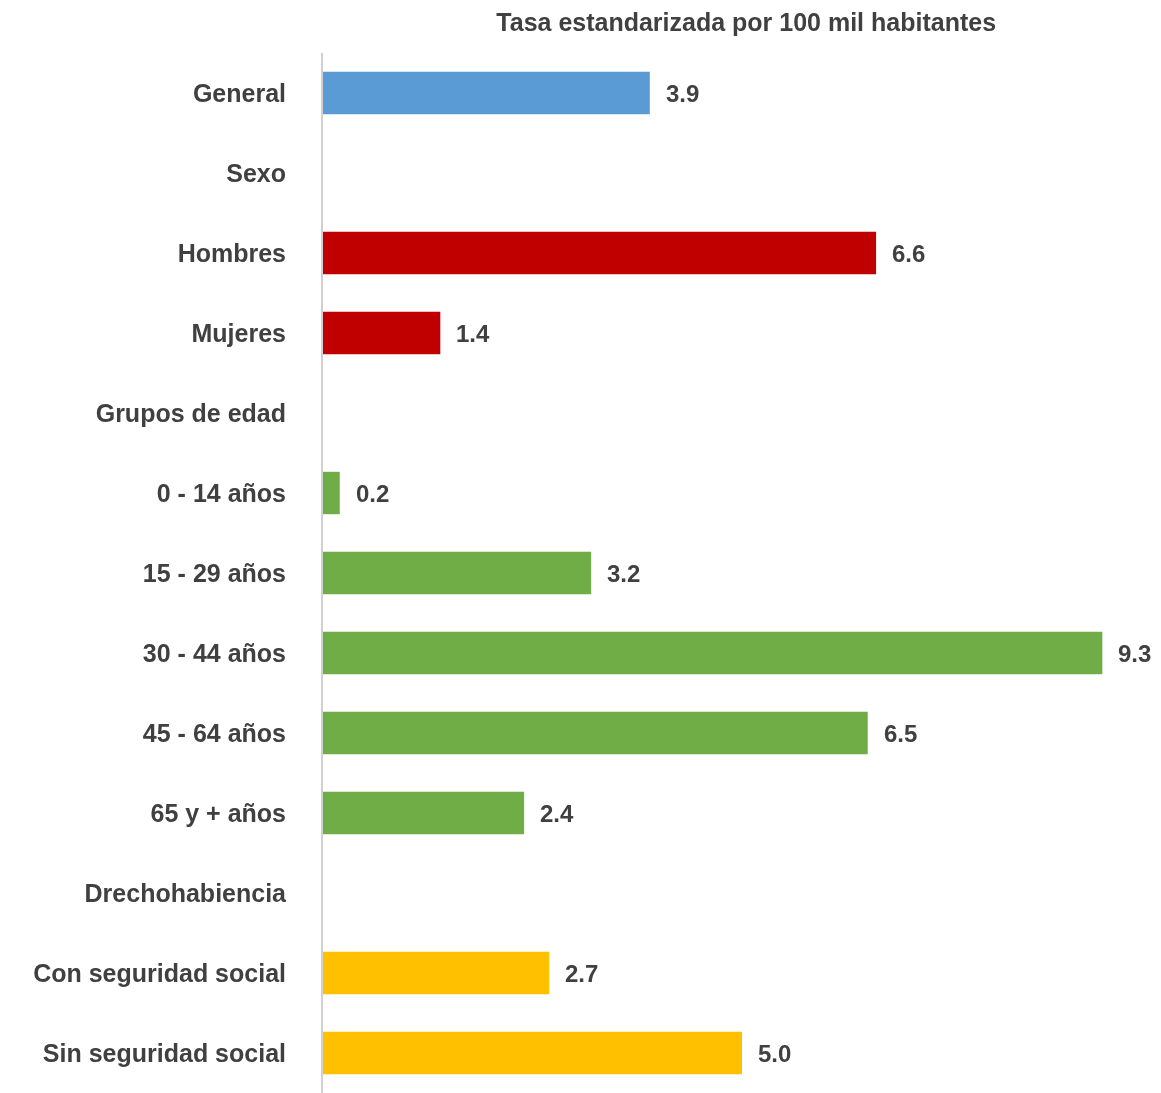 This screenshot has height=1093, width=1161. Describe the element at coordinates (909, 253) in the screenshot. I see `data-label: 6.6` at that location.